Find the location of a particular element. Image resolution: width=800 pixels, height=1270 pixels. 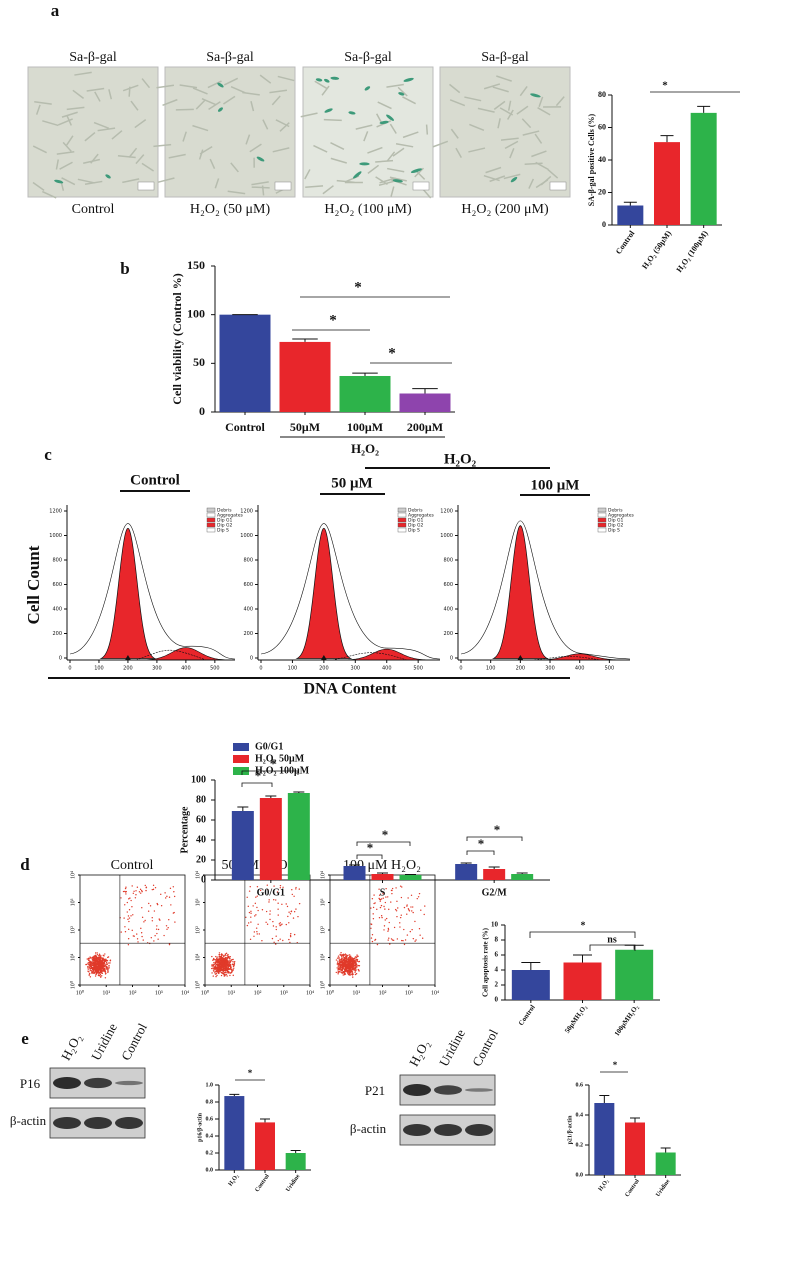

x-tick-label: 200μM is located at coordinates (425, 427).